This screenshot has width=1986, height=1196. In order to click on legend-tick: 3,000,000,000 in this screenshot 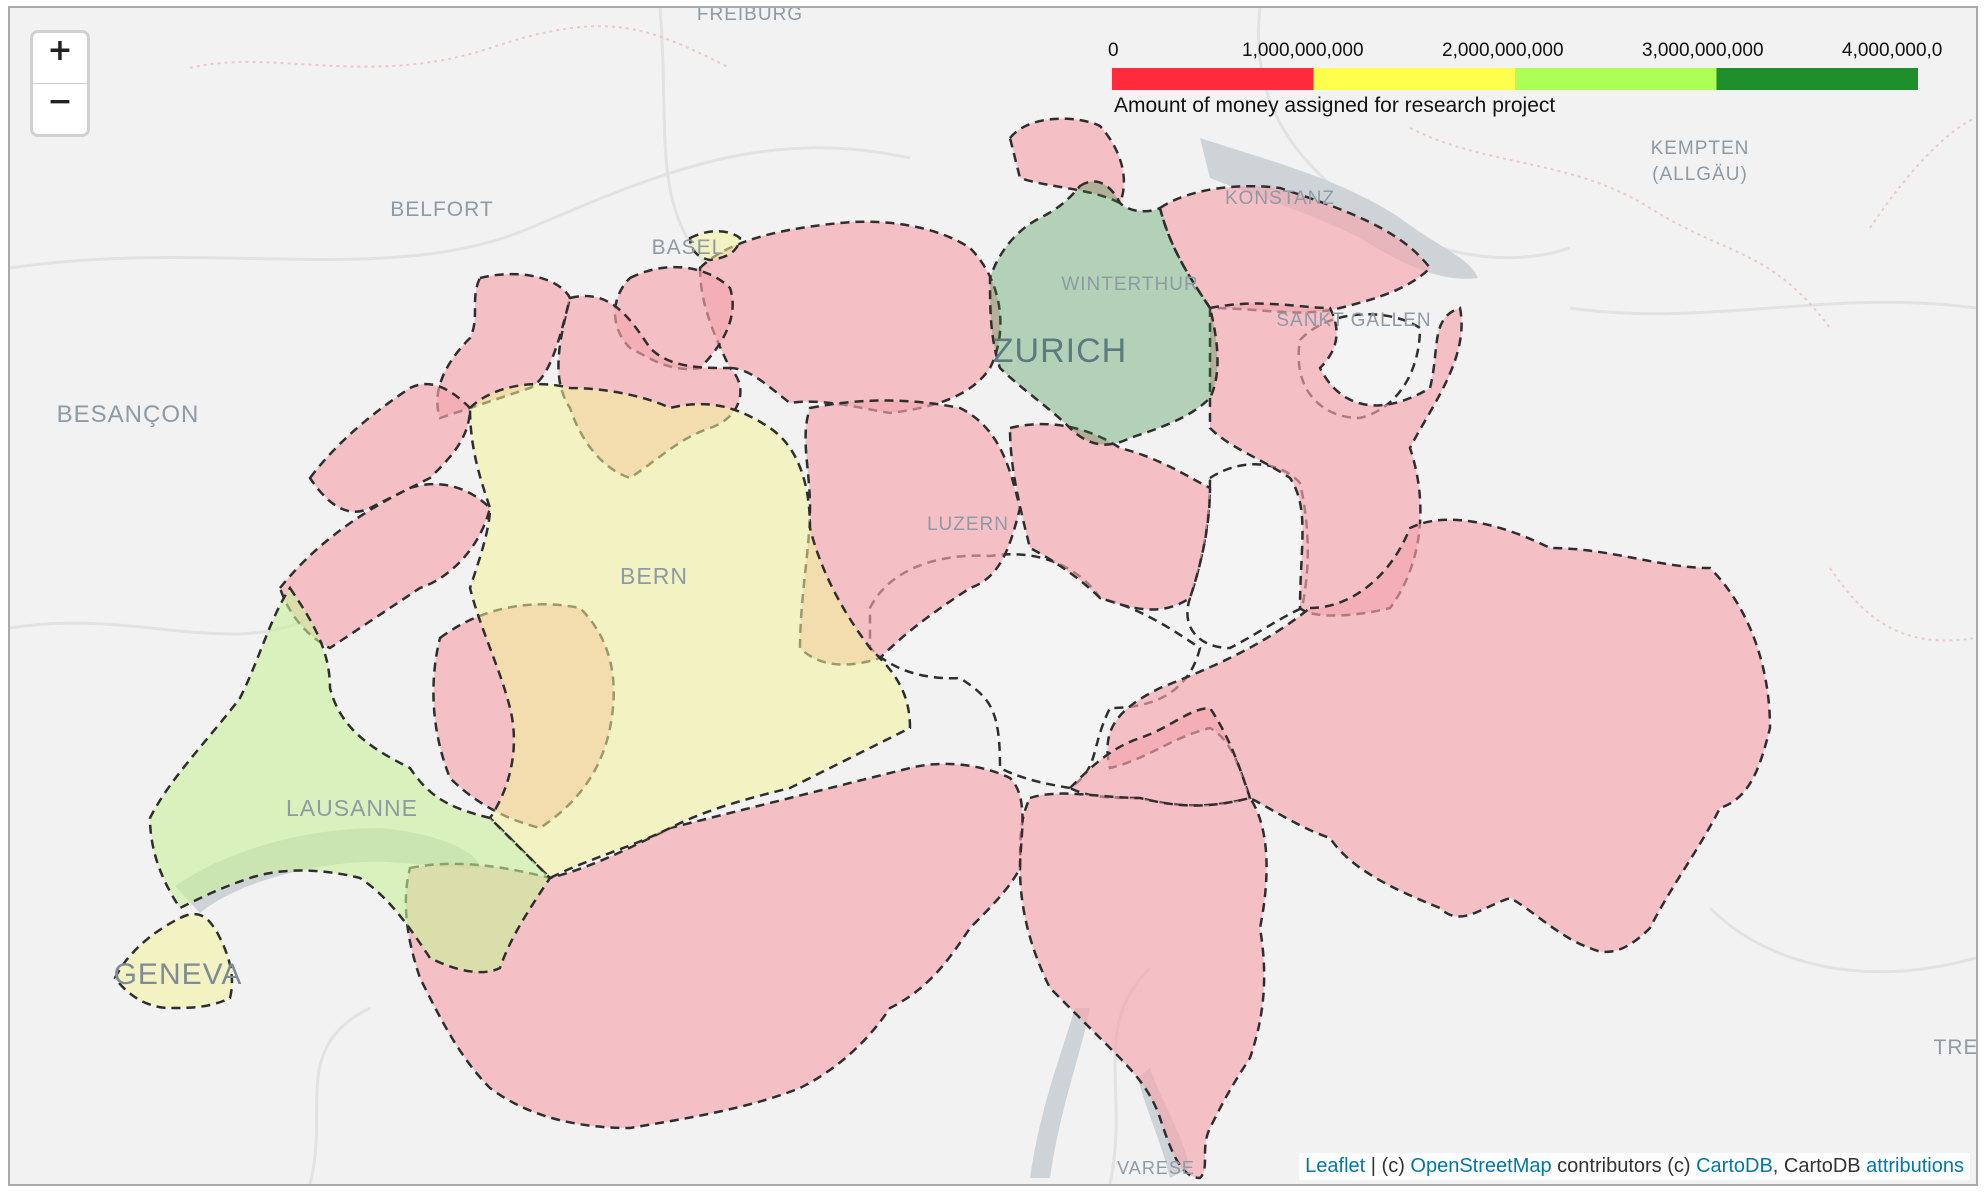, I will do `click(1703, 50)`.